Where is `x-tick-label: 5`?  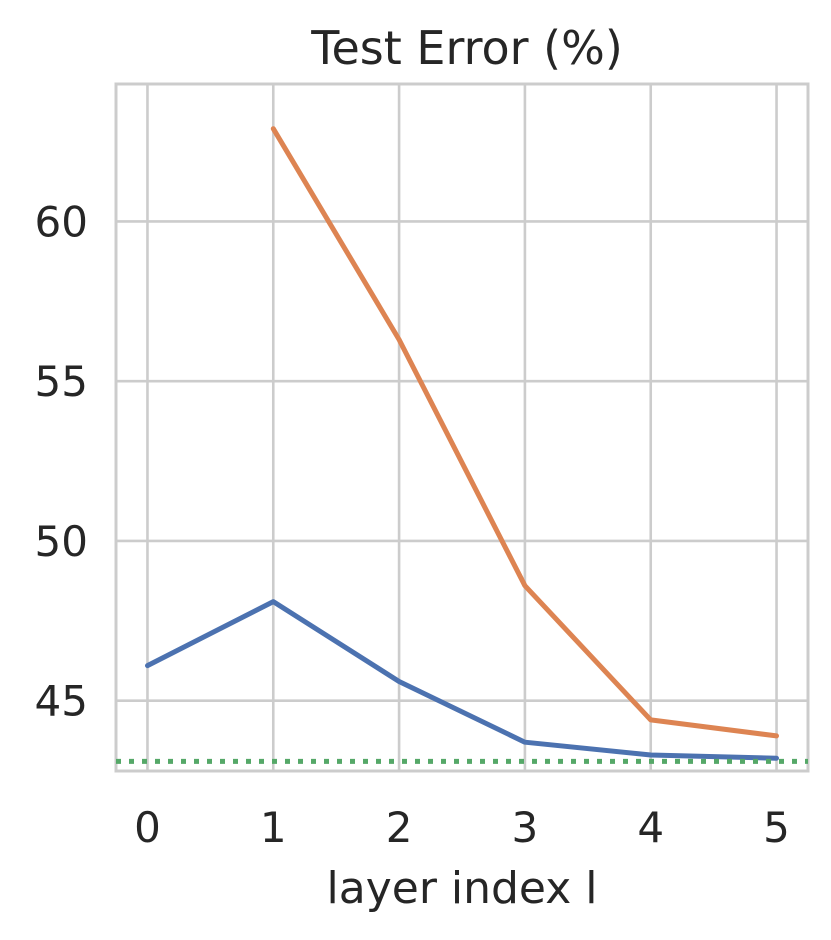
x-tick-label: 5 is located at coordinates (776, 827).